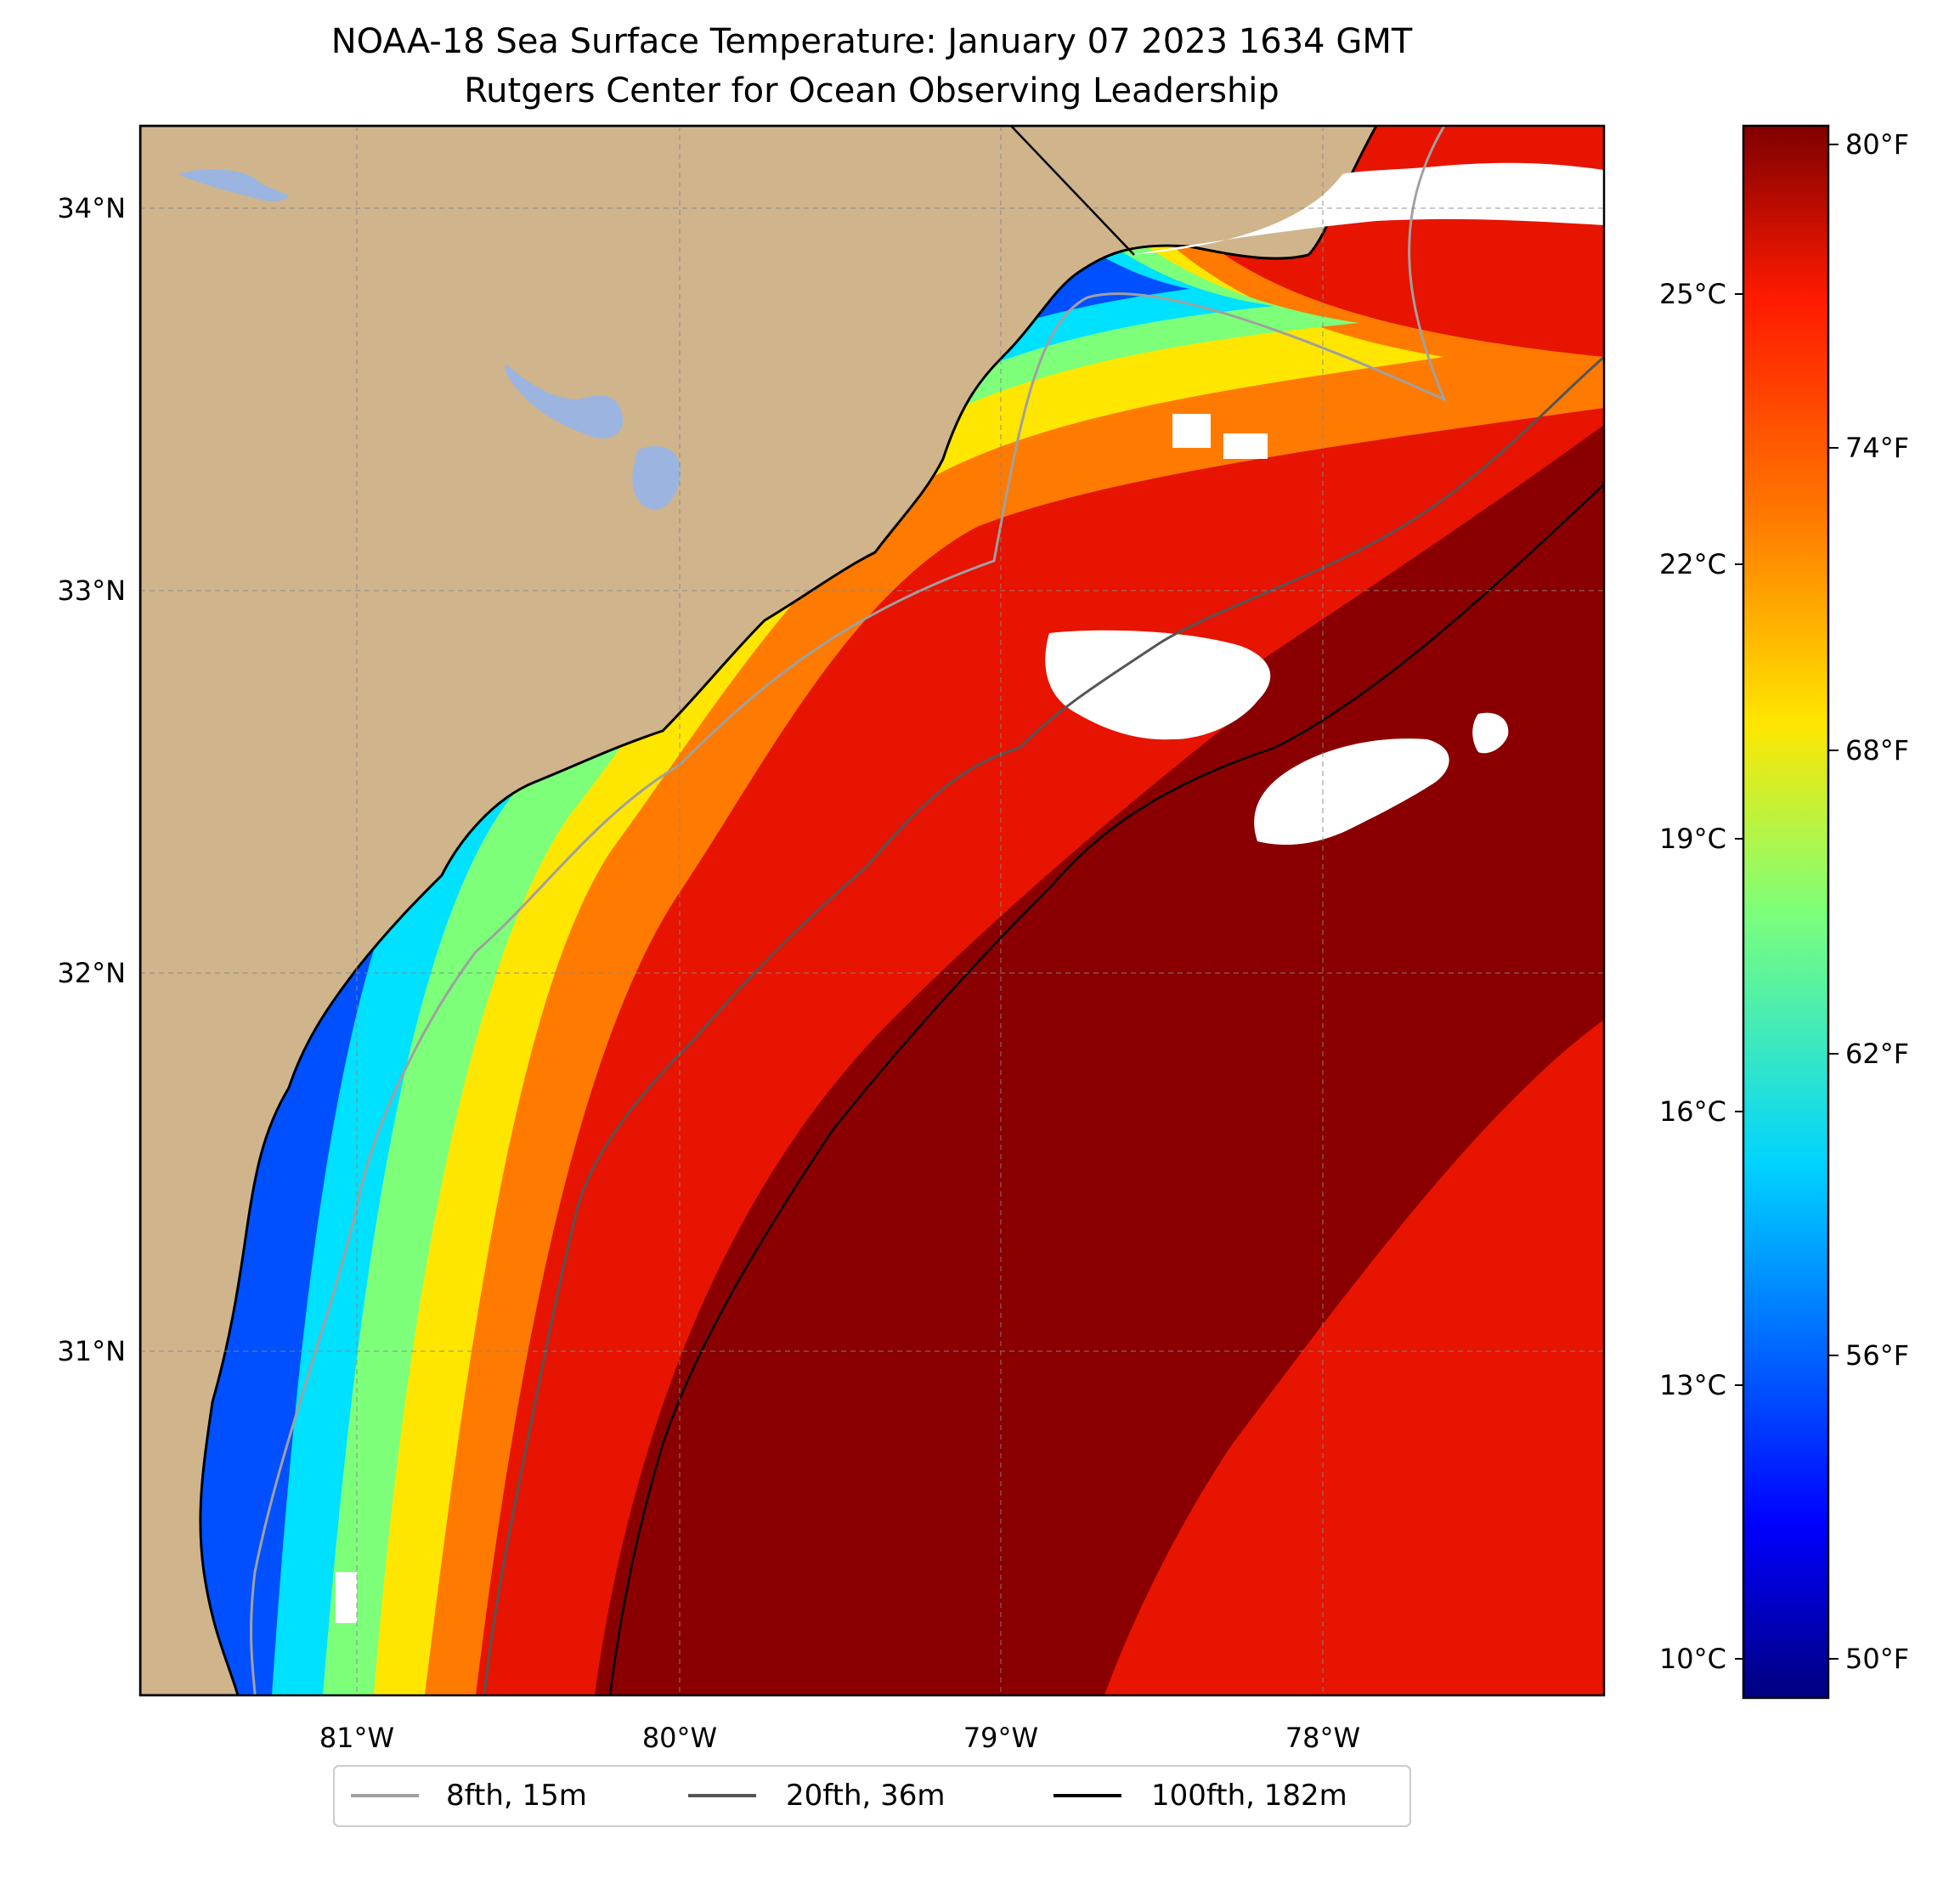 The image size is (1960, 1884). What do you see at coordinates (1693, 294) in the screenshot?
I see `c-tick-25: 25°C` at bounding box center [1693, 294].